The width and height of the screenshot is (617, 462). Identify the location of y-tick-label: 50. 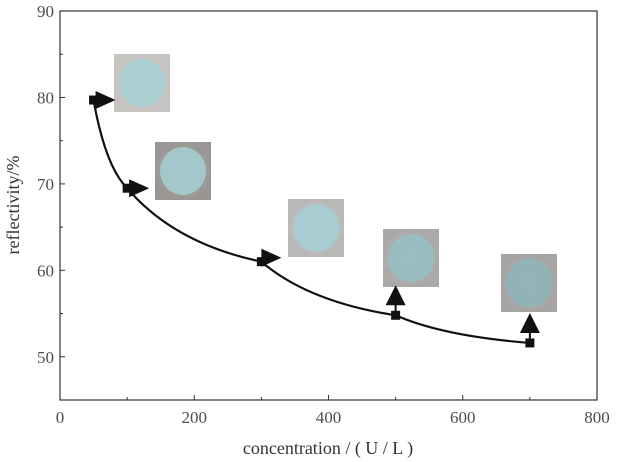
(45, 357).